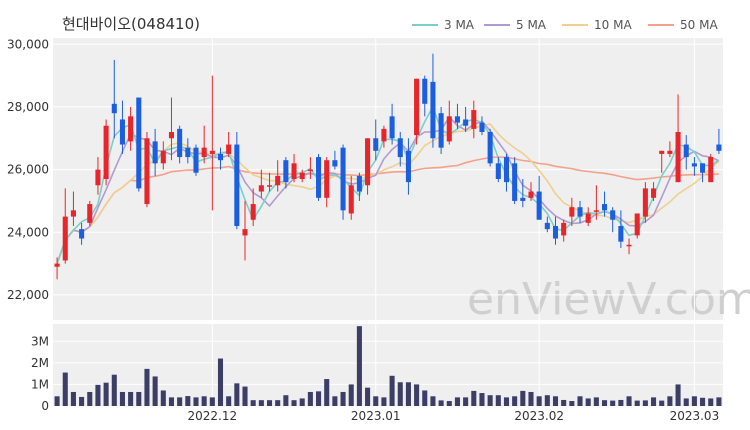  Describe the element at coordinates (28, 44) in the screenshot. I see `price-tick-label: 30,000` at that location.